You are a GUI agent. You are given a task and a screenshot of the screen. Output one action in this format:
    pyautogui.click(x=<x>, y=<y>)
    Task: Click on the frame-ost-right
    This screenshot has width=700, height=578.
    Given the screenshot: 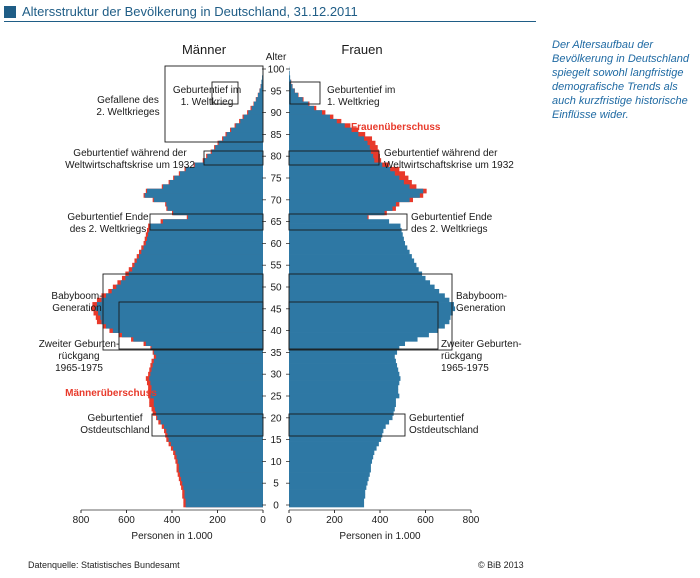 What is the action you would take?
    pyautogui.click(x=347, y=425)
    